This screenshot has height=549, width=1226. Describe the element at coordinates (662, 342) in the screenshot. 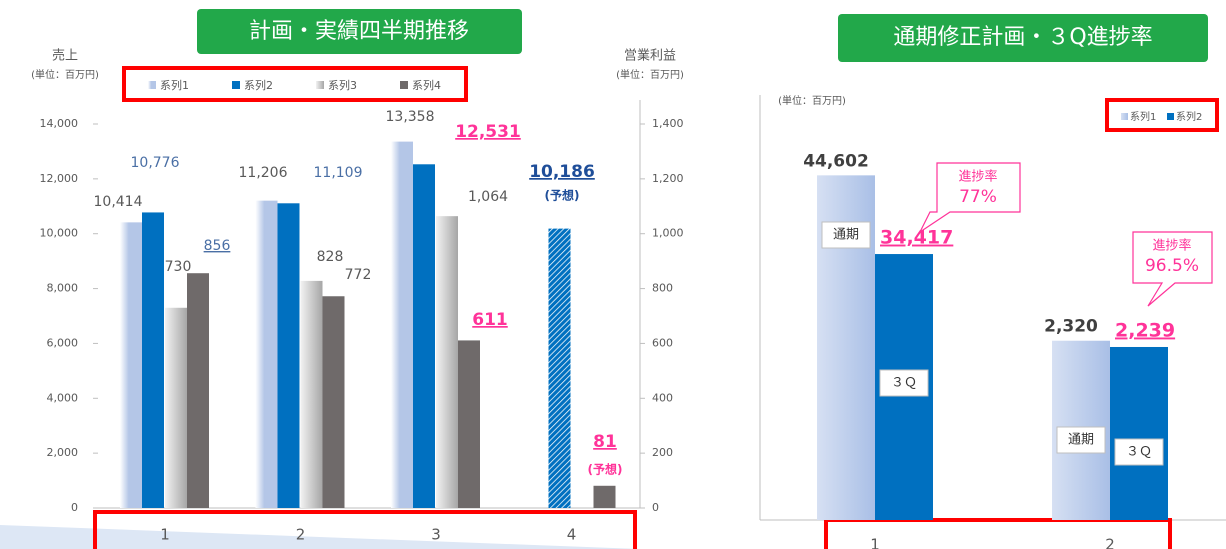

I see `y2-tick-label: 600` at that location.